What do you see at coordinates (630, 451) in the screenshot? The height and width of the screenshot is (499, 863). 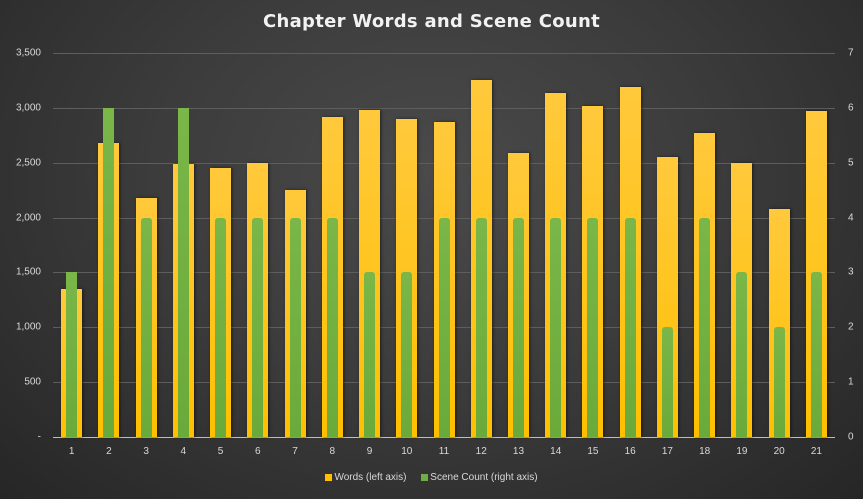 I see `x-axis-tick: 16` at bounding box center [630, 451].